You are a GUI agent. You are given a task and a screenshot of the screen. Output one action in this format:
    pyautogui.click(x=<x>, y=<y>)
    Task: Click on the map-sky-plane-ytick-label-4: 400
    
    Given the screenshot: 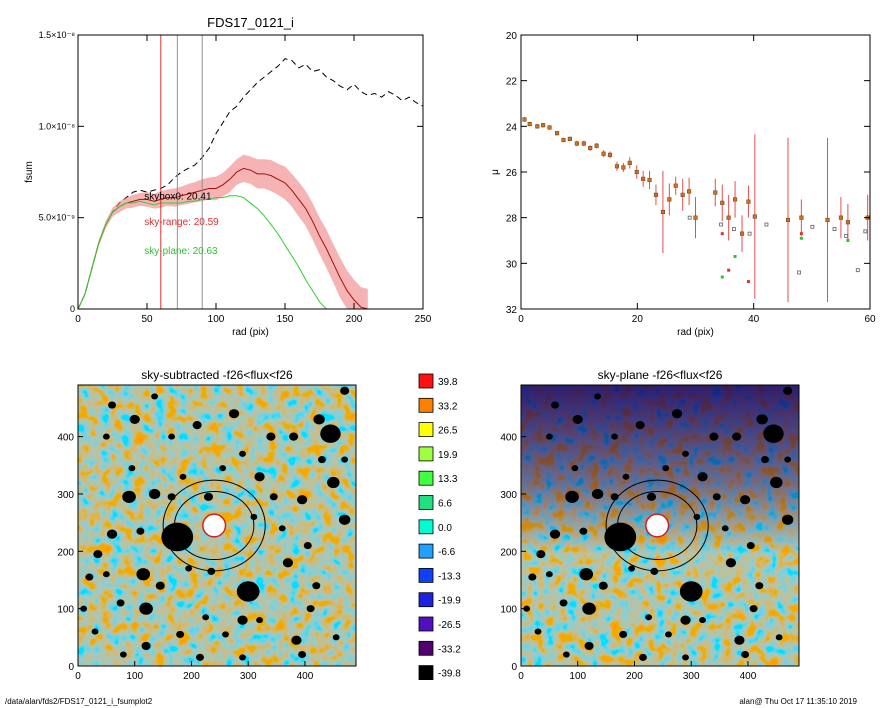 What is the action you would take?
    pyautogui.click(x=508, y=438)
    